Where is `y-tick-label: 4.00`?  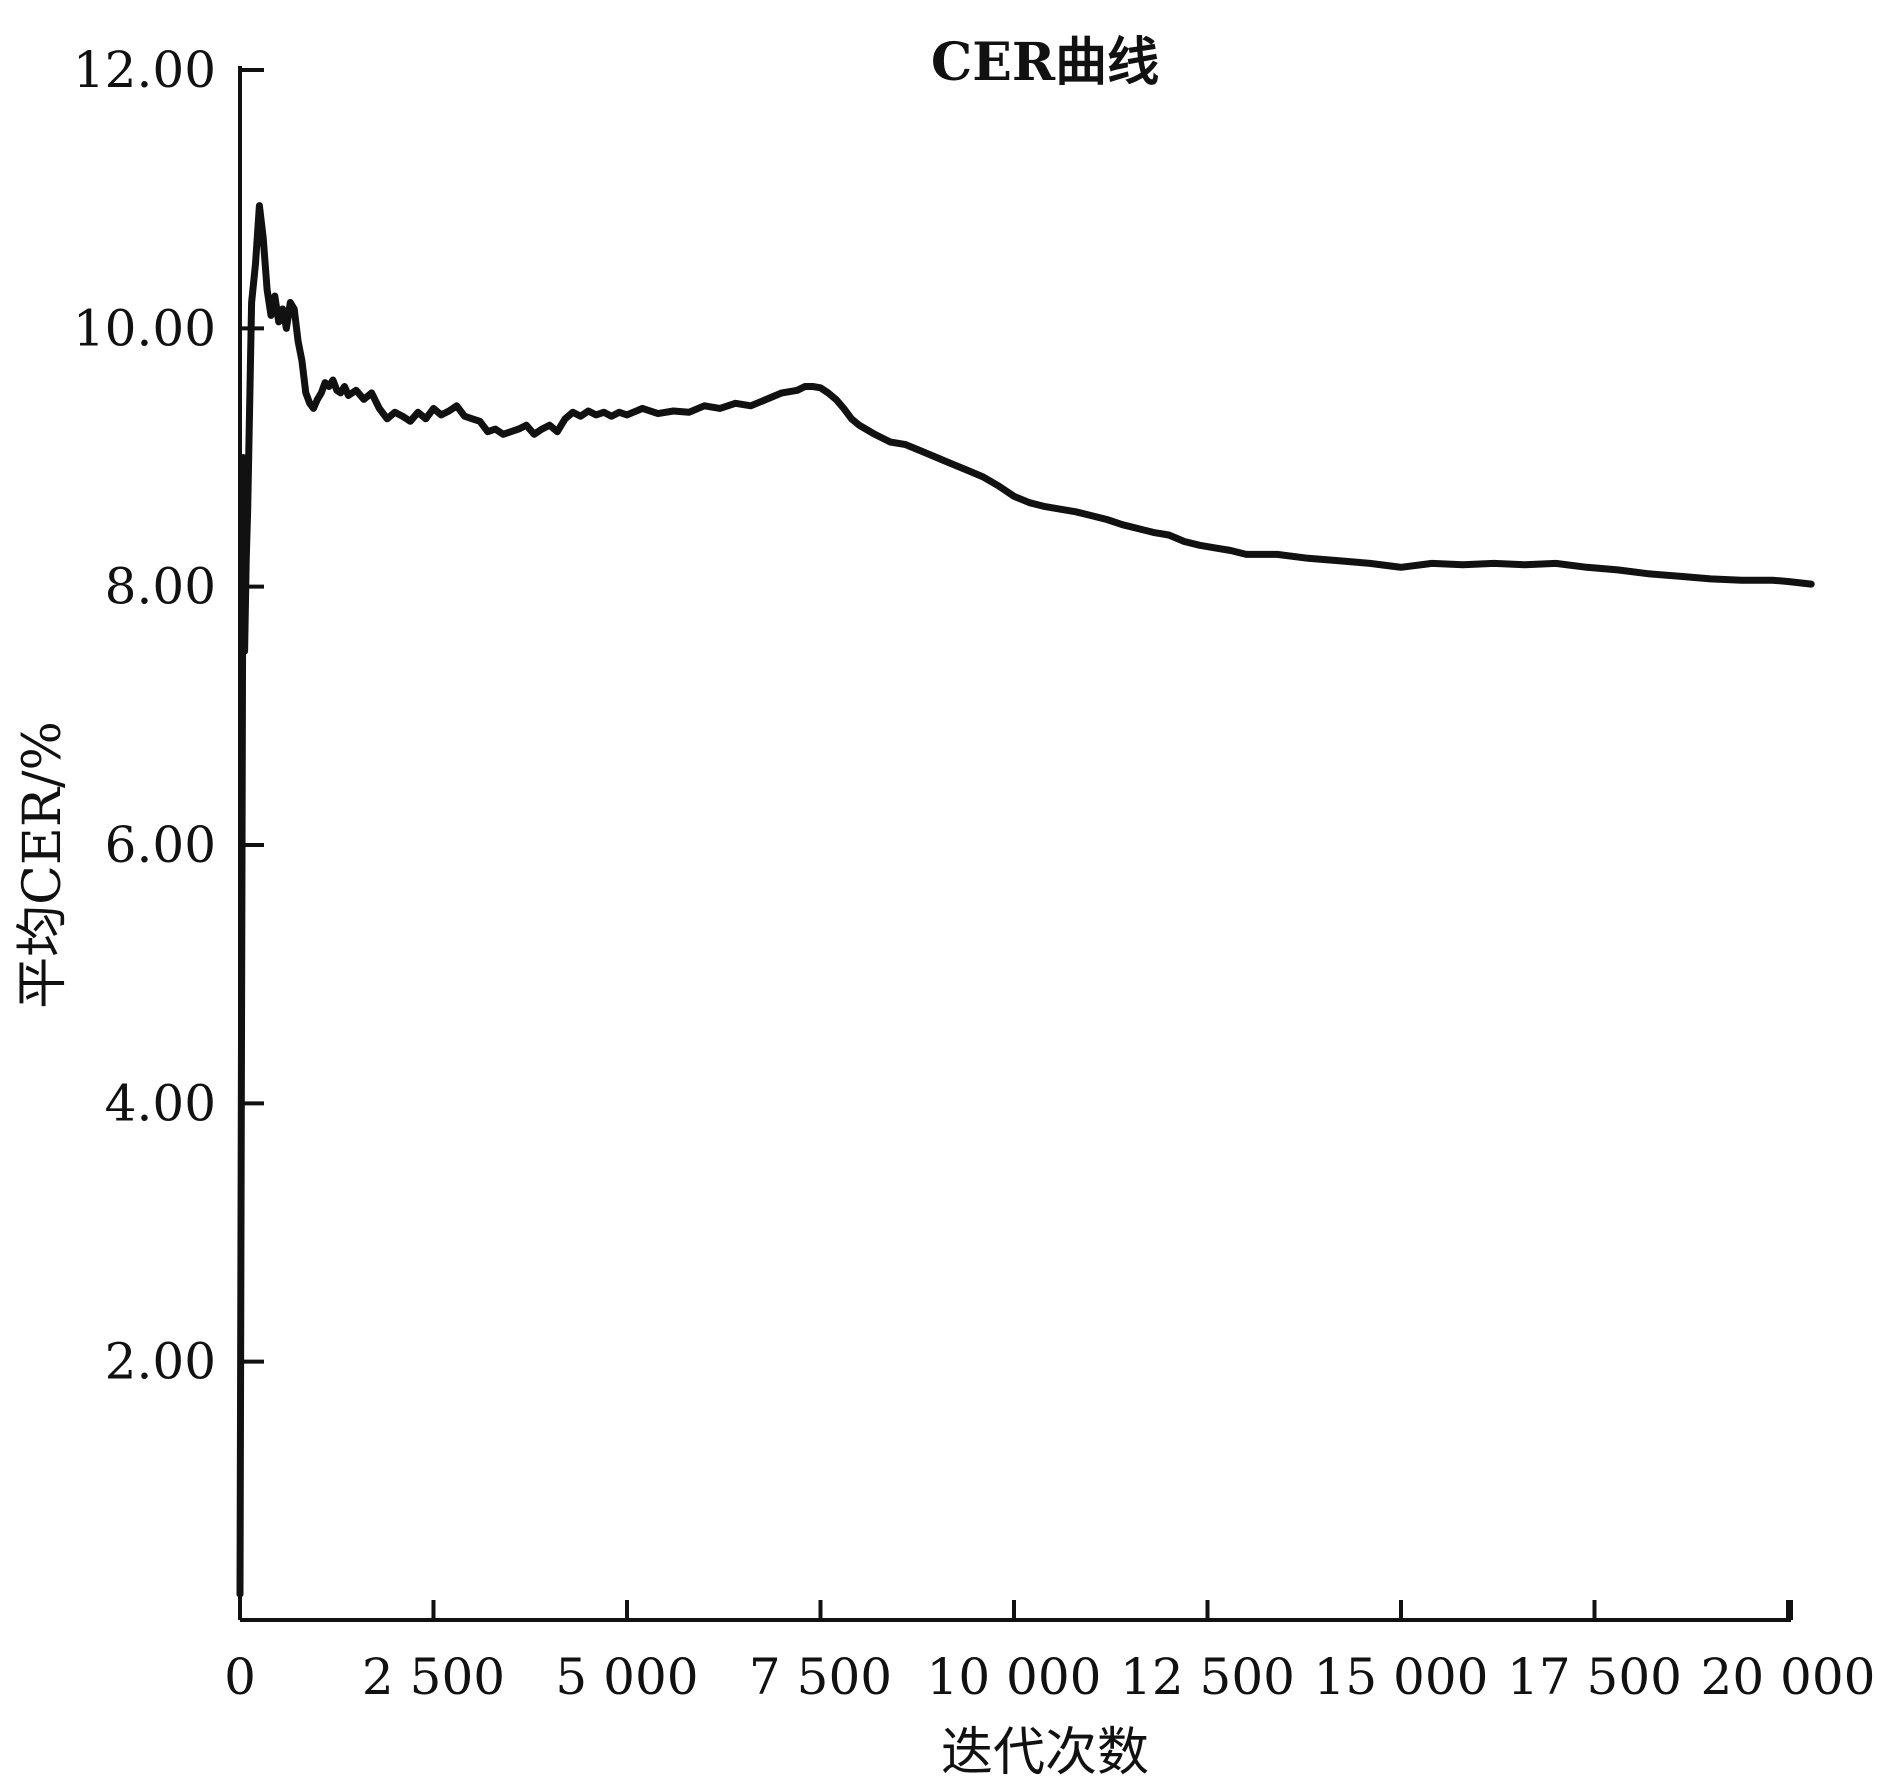 y-tick-label: 4.00 is located at coordinates (160, 1103).